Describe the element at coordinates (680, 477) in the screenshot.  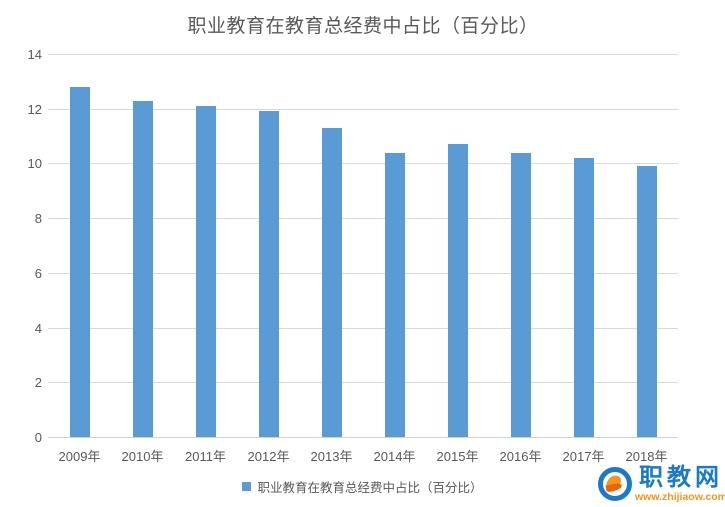
I see `watermark-site-name: 职教网` at that location.